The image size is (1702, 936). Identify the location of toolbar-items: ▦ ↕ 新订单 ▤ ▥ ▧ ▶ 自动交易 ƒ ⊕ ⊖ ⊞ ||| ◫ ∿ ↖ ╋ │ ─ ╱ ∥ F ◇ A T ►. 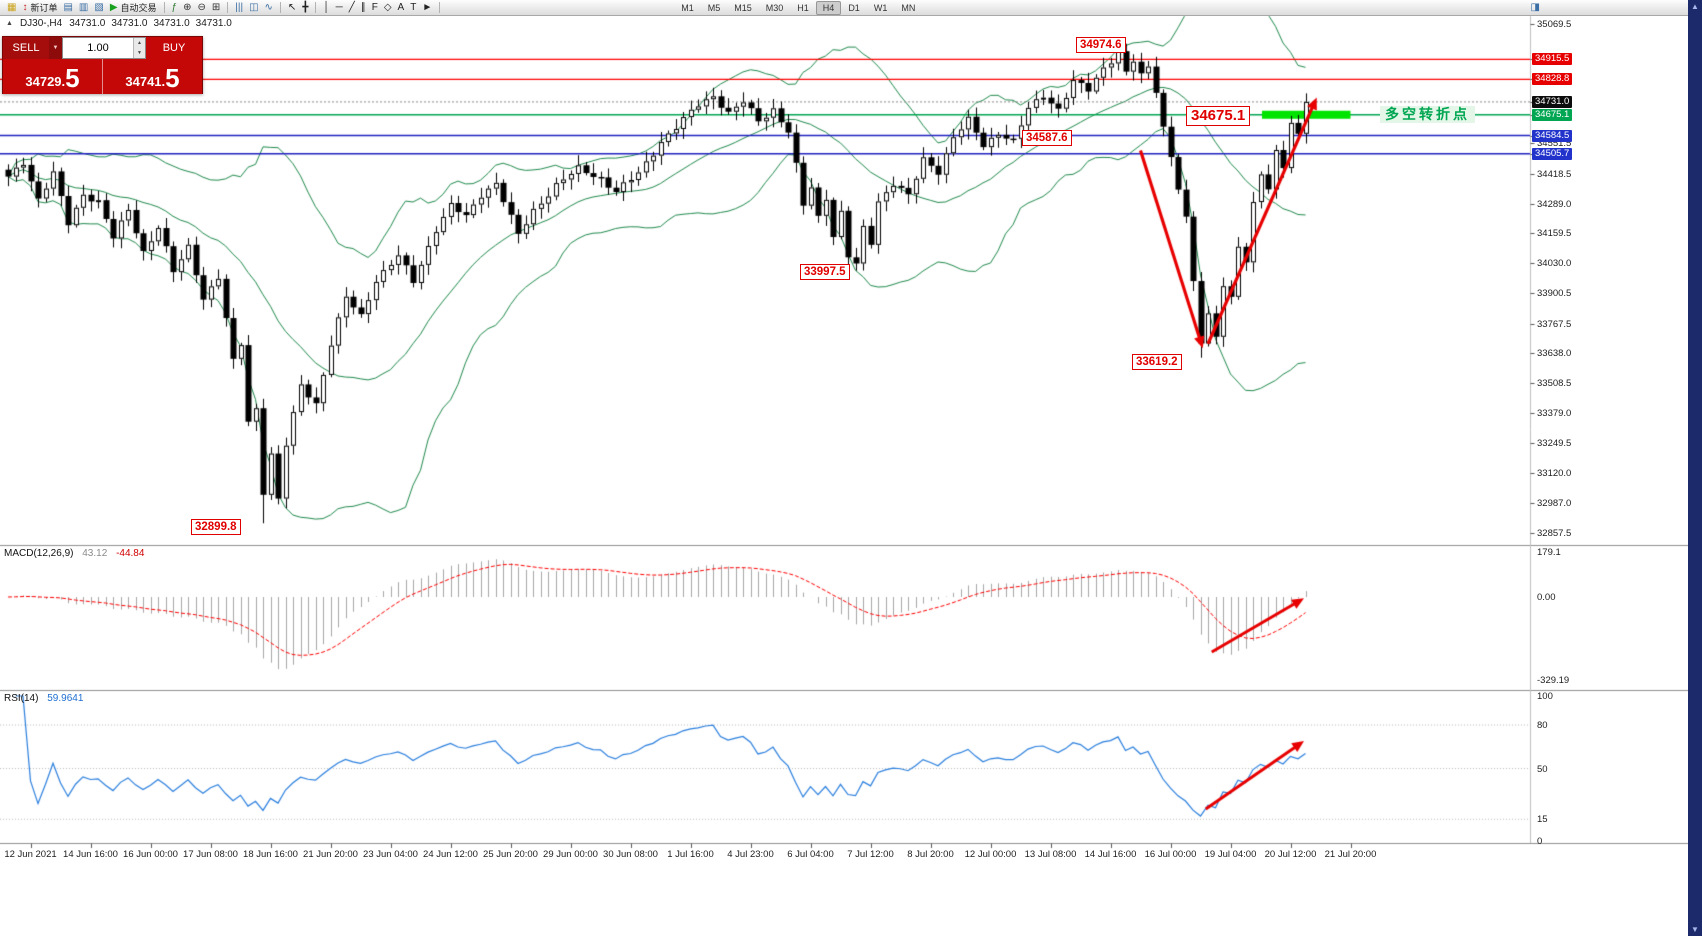
(224, 8).